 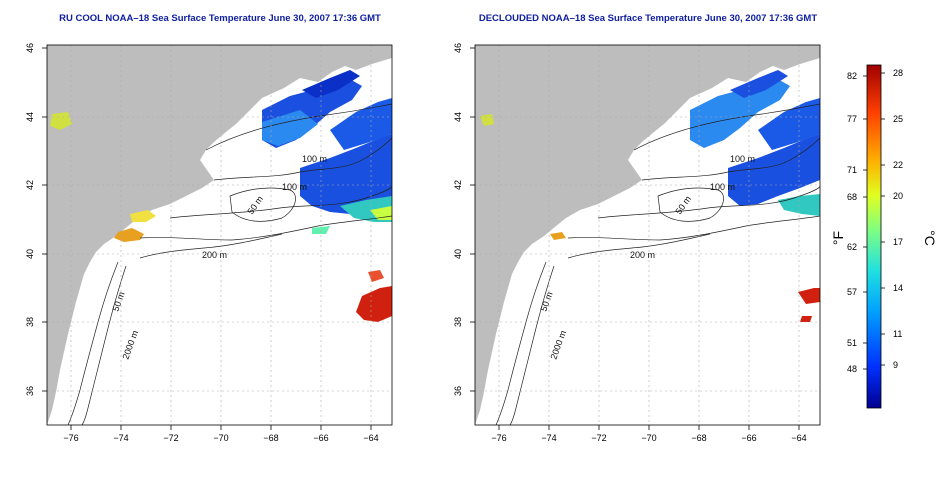 I want to click on celsius-tick-label: 25, so click(x=898, y=119).